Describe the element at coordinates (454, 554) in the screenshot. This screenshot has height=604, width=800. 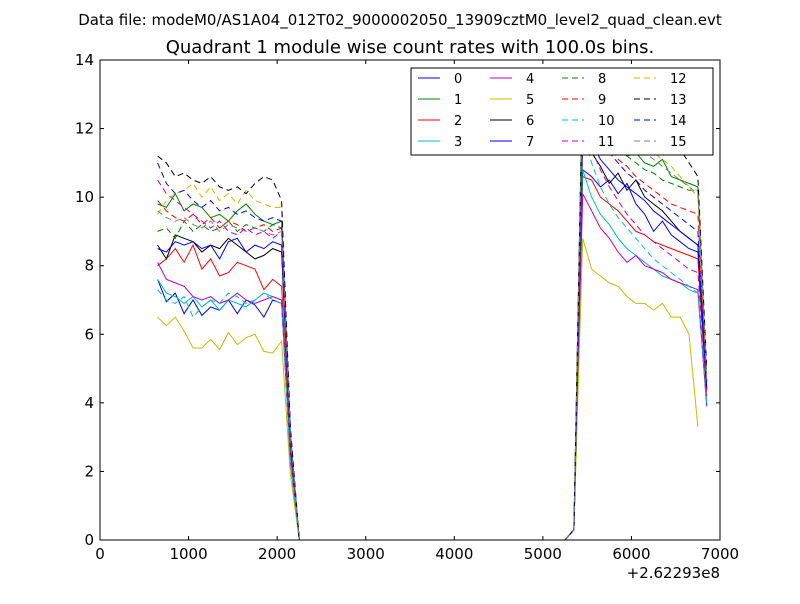
I see `x-tick-label: 4000` at that location.